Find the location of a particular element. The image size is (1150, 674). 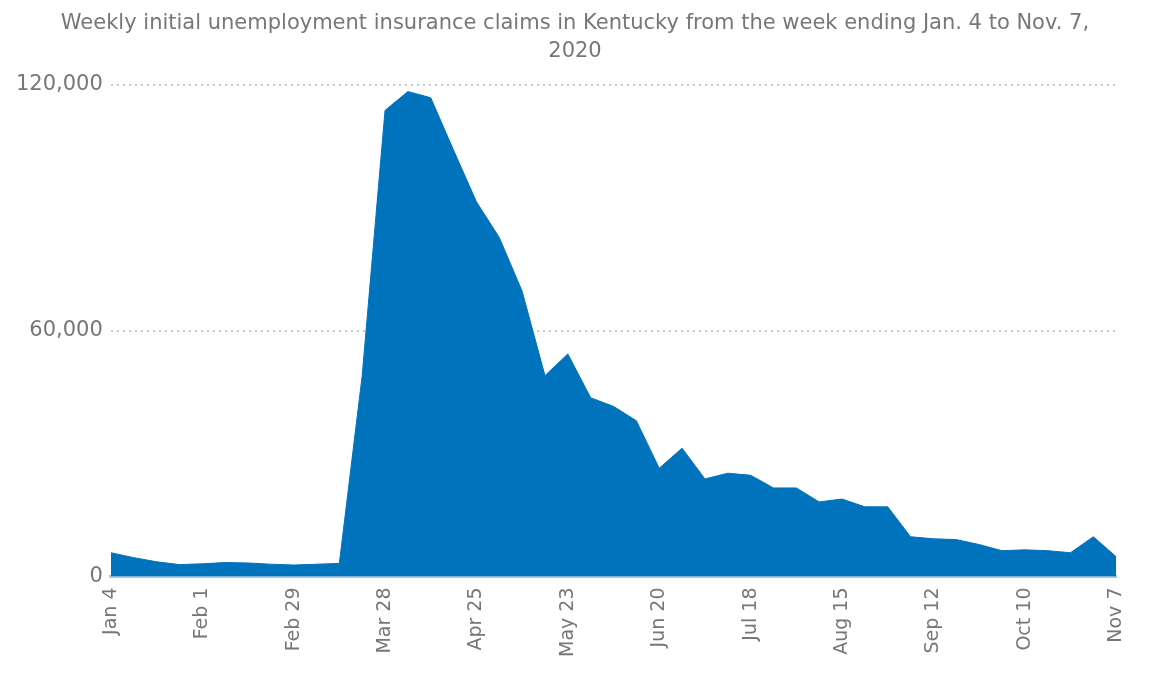

x-tick-label: May 23 is located at coordinates (565, 622).